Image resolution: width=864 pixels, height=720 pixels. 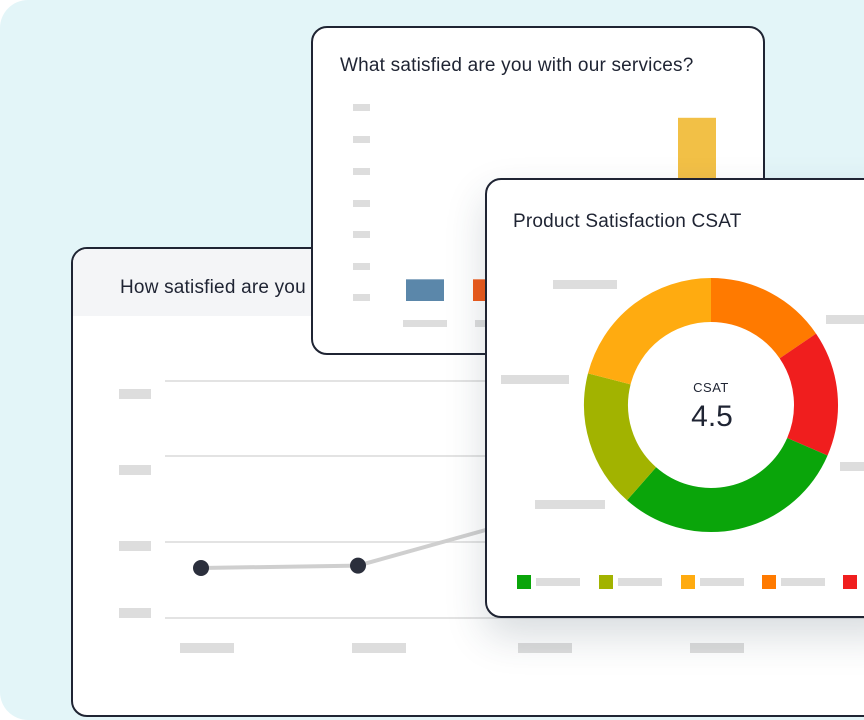 I want to click on donut-center-label: CSAT, so click(x=711, y=387).